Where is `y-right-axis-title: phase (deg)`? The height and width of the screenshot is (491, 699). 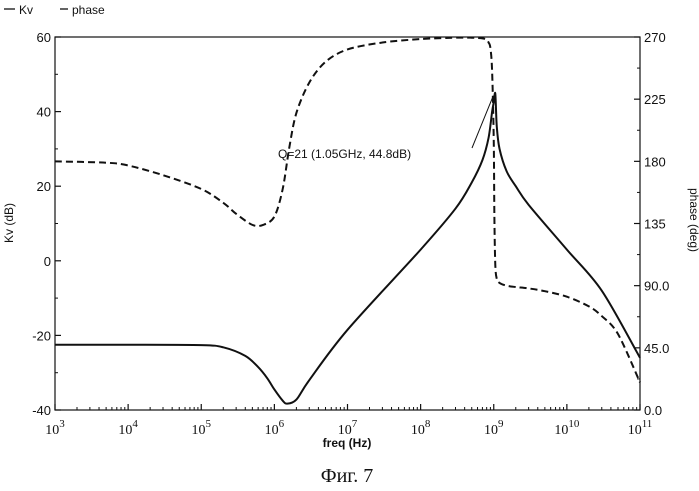
y-right-axis-title: phase (deg) is located at coordinates (693, 220).